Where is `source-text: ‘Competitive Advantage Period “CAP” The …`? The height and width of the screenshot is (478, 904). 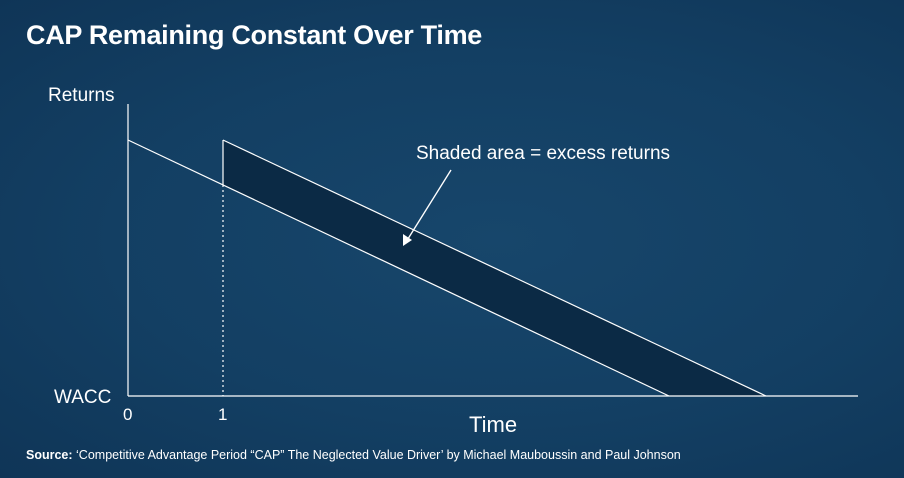 source-text: ‘Competitive Advantage Period “CAP” The … is located at coordinates (376, 455).